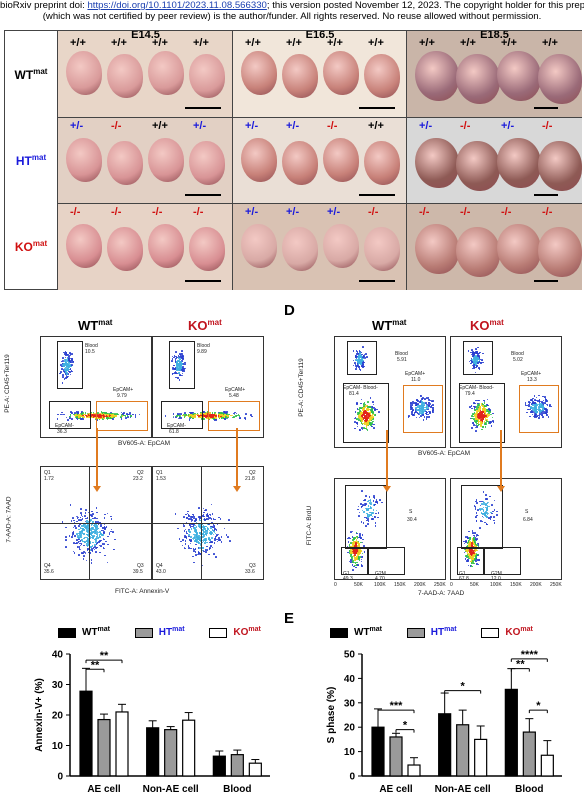 The image size is (584, 800). What do you see at coordinates (138, 572) in the screenshot?
I see `flow-gate-label: 39.5` at bounding box center [138, 572].